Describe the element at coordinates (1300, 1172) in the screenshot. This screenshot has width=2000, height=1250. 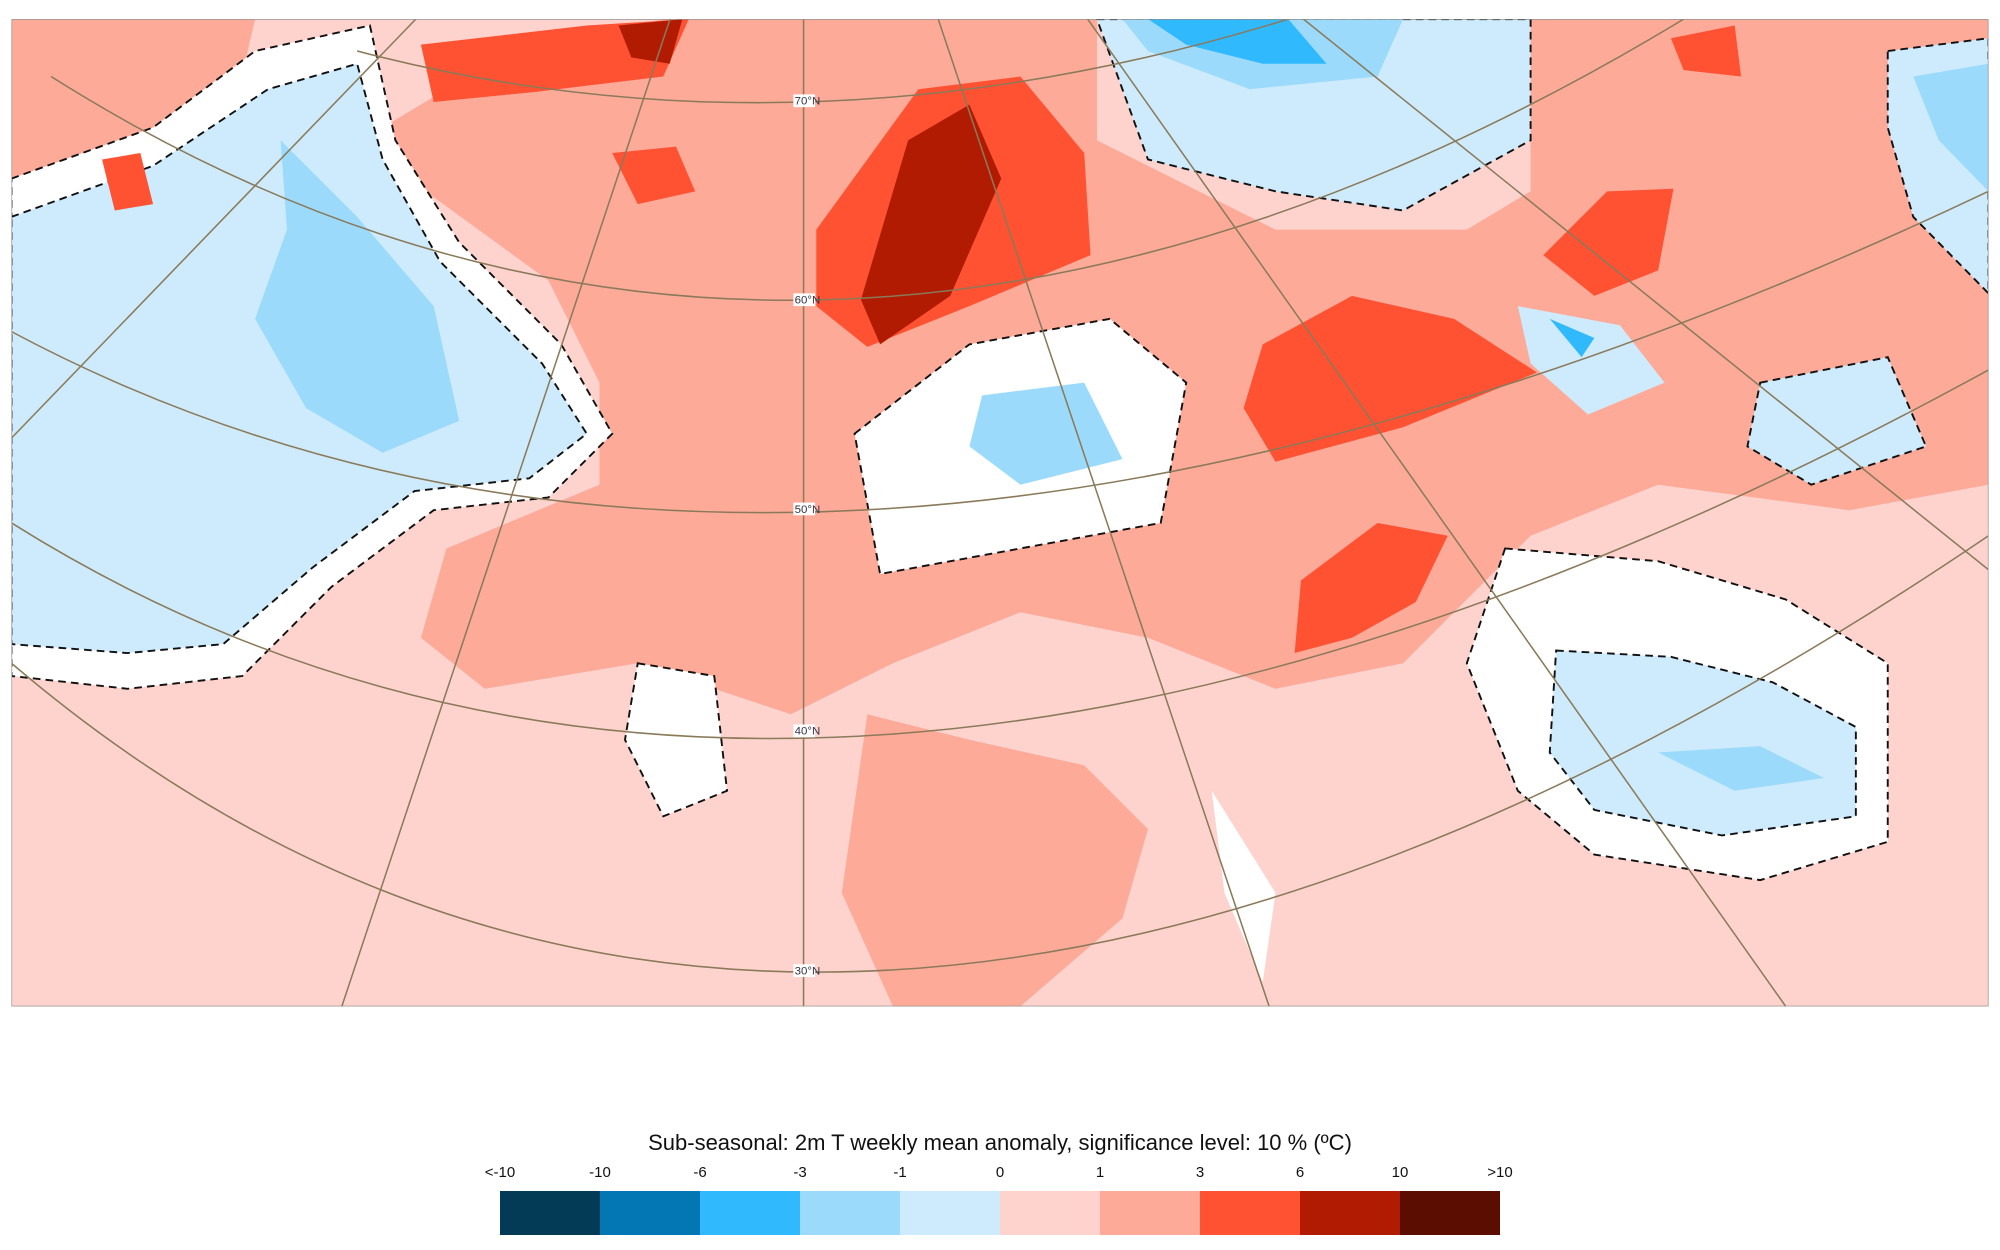
I see `colorbar-tick-label: 6` at that location.